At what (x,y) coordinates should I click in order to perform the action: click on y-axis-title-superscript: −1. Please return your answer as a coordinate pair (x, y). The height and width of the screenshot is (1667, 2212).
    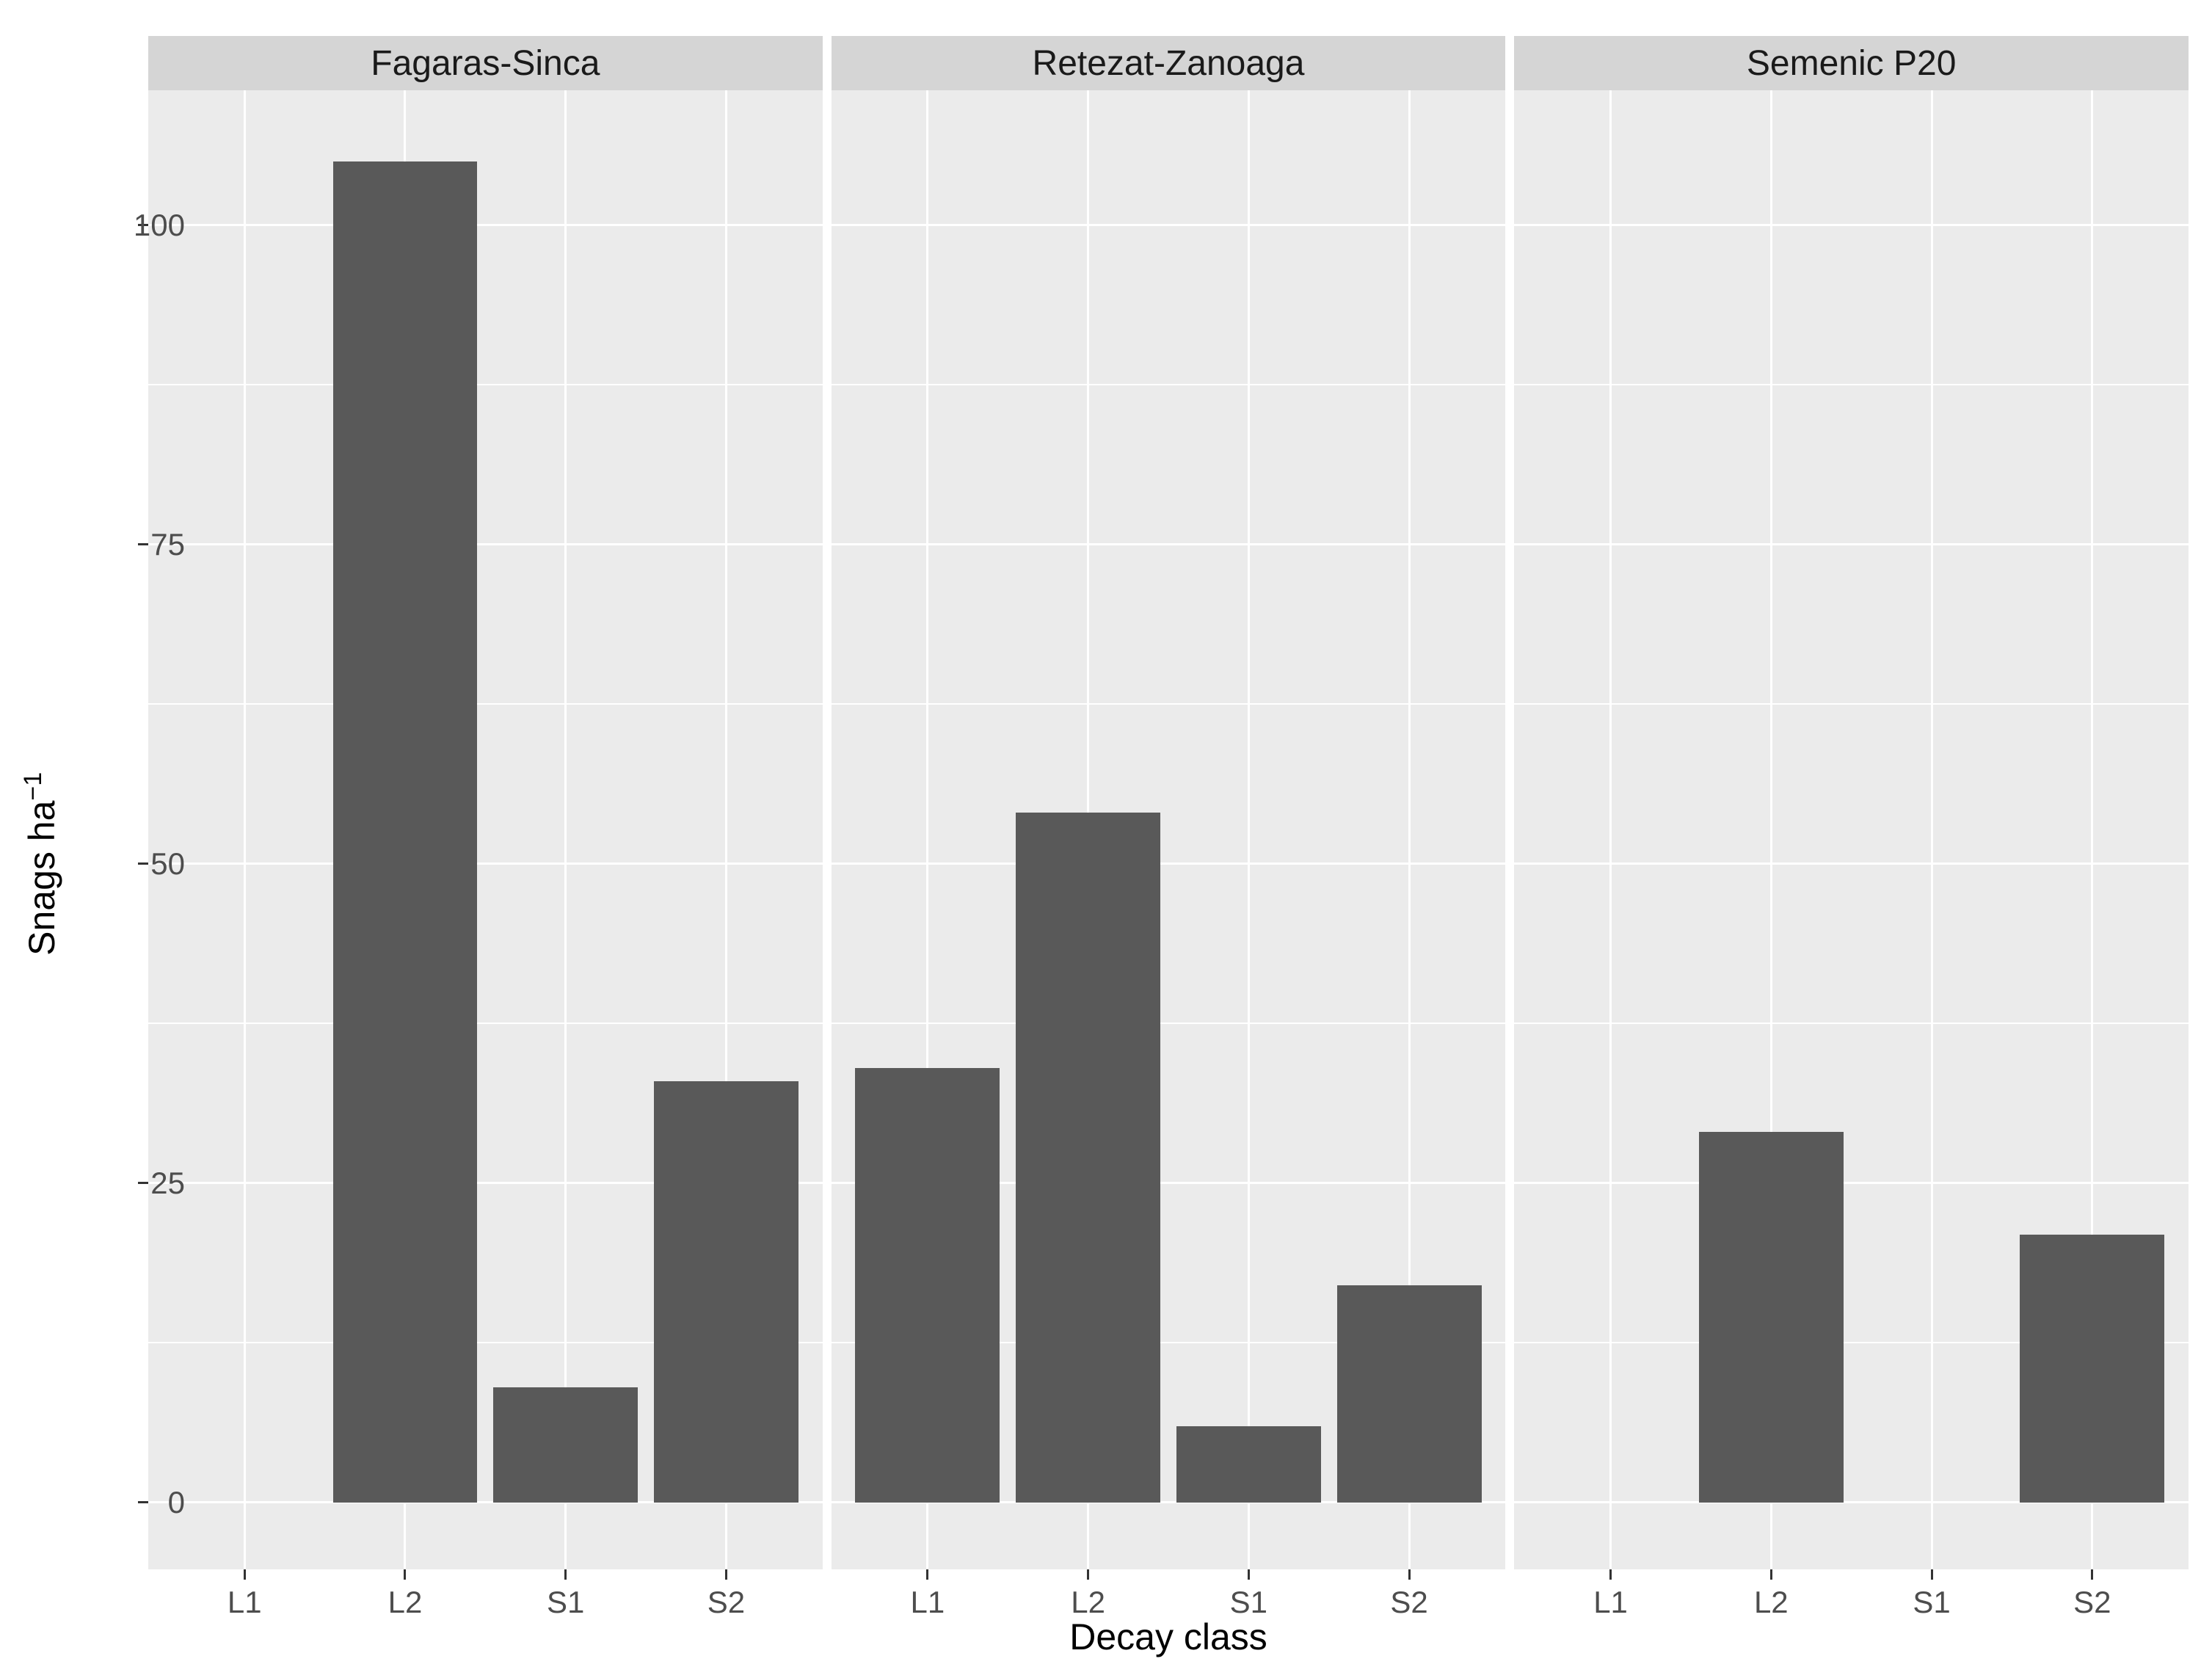
    Looking at the image, I should click on (33, 786).